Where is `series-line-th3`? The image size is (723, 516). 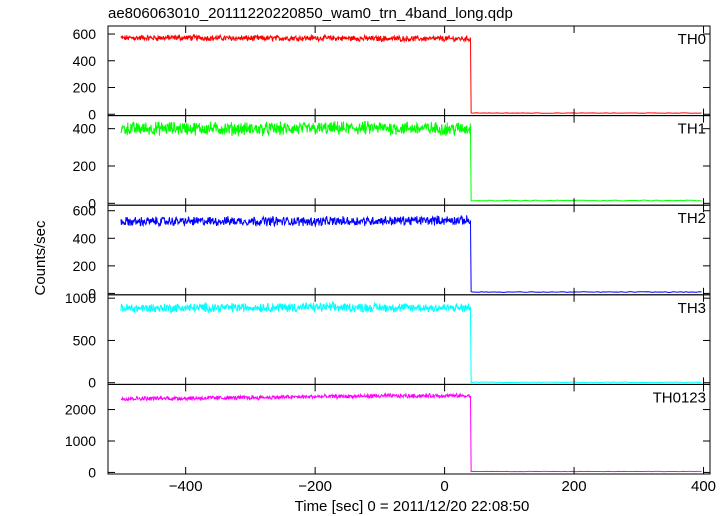 series-line-th3 is located at coordinates (411, 342).